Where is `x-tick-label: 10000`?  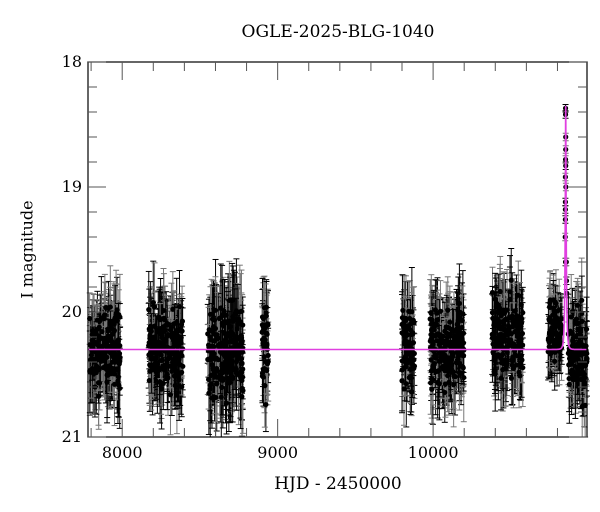
x-tick-label: 10000 is located at coordinates (433, 452).